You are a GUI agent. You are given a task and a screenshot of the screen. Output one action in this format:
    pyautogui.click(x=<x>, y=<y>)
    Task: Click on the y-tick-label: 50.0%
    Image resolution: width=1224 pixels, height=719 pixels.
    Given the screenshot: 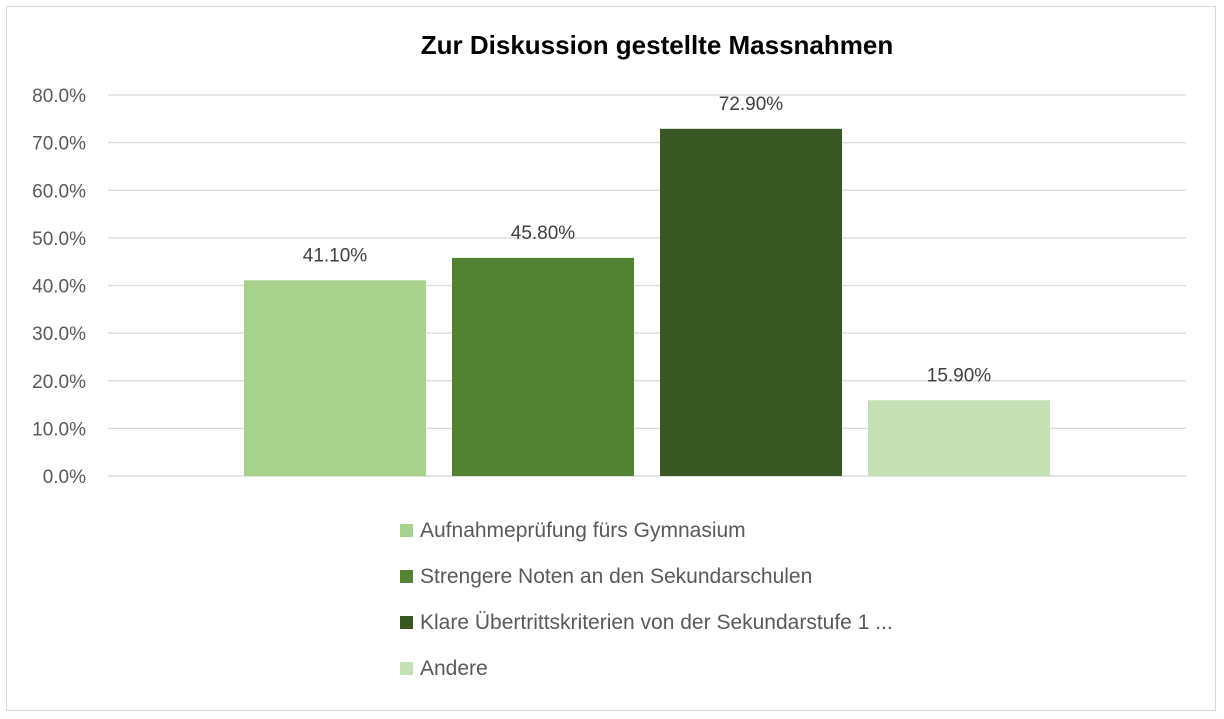 What is the action you would take?
    pyautogui.click(x=59, y=239)
    